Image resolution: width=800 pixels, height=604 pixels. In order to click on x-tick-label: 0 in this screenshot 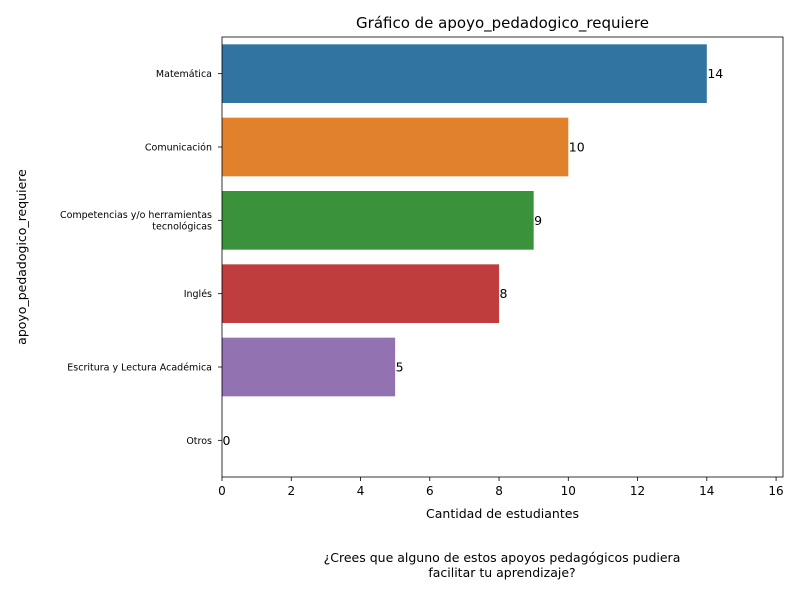, I will do `click(222, 491)`.